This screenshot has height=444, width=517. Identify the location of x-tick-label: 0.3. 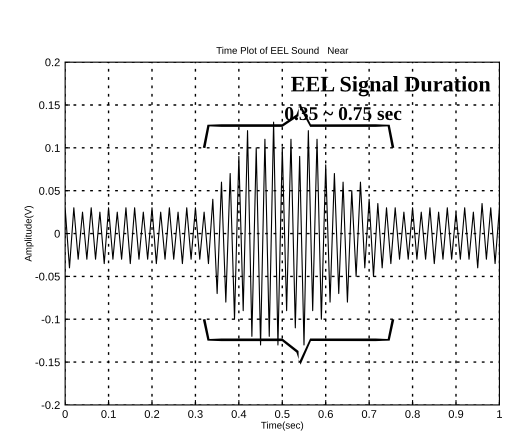
(195, 414).